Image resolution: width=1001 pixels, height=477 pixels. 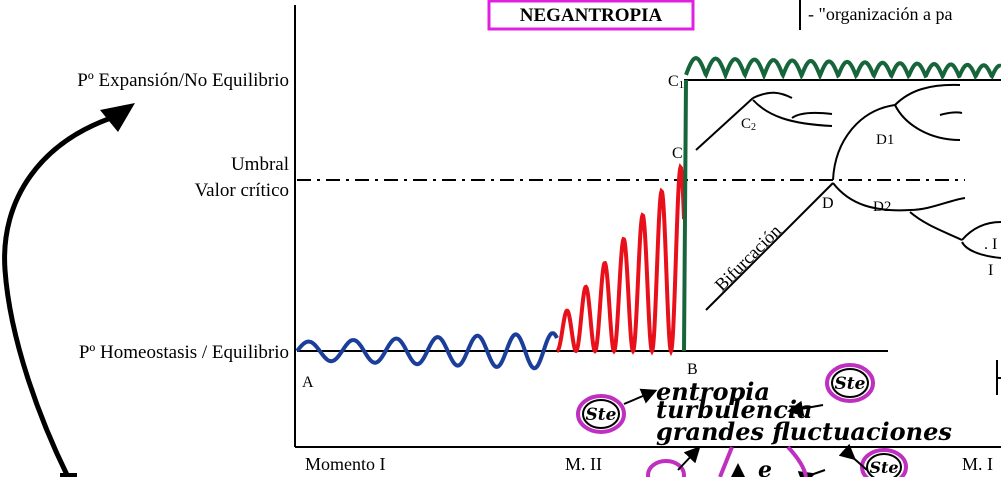 What do you see at coordinates (583, 464) in the screenshot?
I see `moment-2-label: M. II` at bounding box center [583, 464].